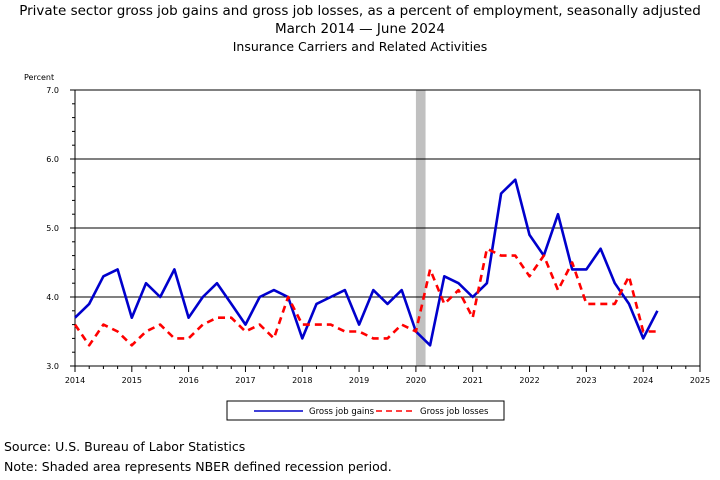 The width and height of the screenshot is (720, 480). I want to click on y-tick-label: 7.0, so click(52, 90).